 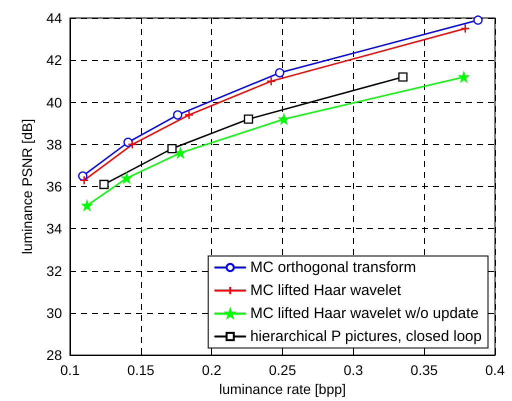 What do you see at coordinates (54, 60) in the screenshot?
I see `y-tick-label: 42` at bounding box center [54, 60].